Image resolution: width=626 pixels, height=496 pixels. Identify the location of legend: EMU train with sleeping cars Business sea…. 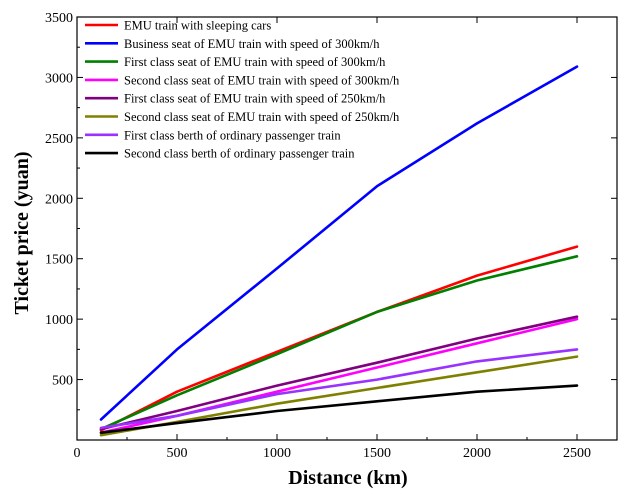
(242, 90).